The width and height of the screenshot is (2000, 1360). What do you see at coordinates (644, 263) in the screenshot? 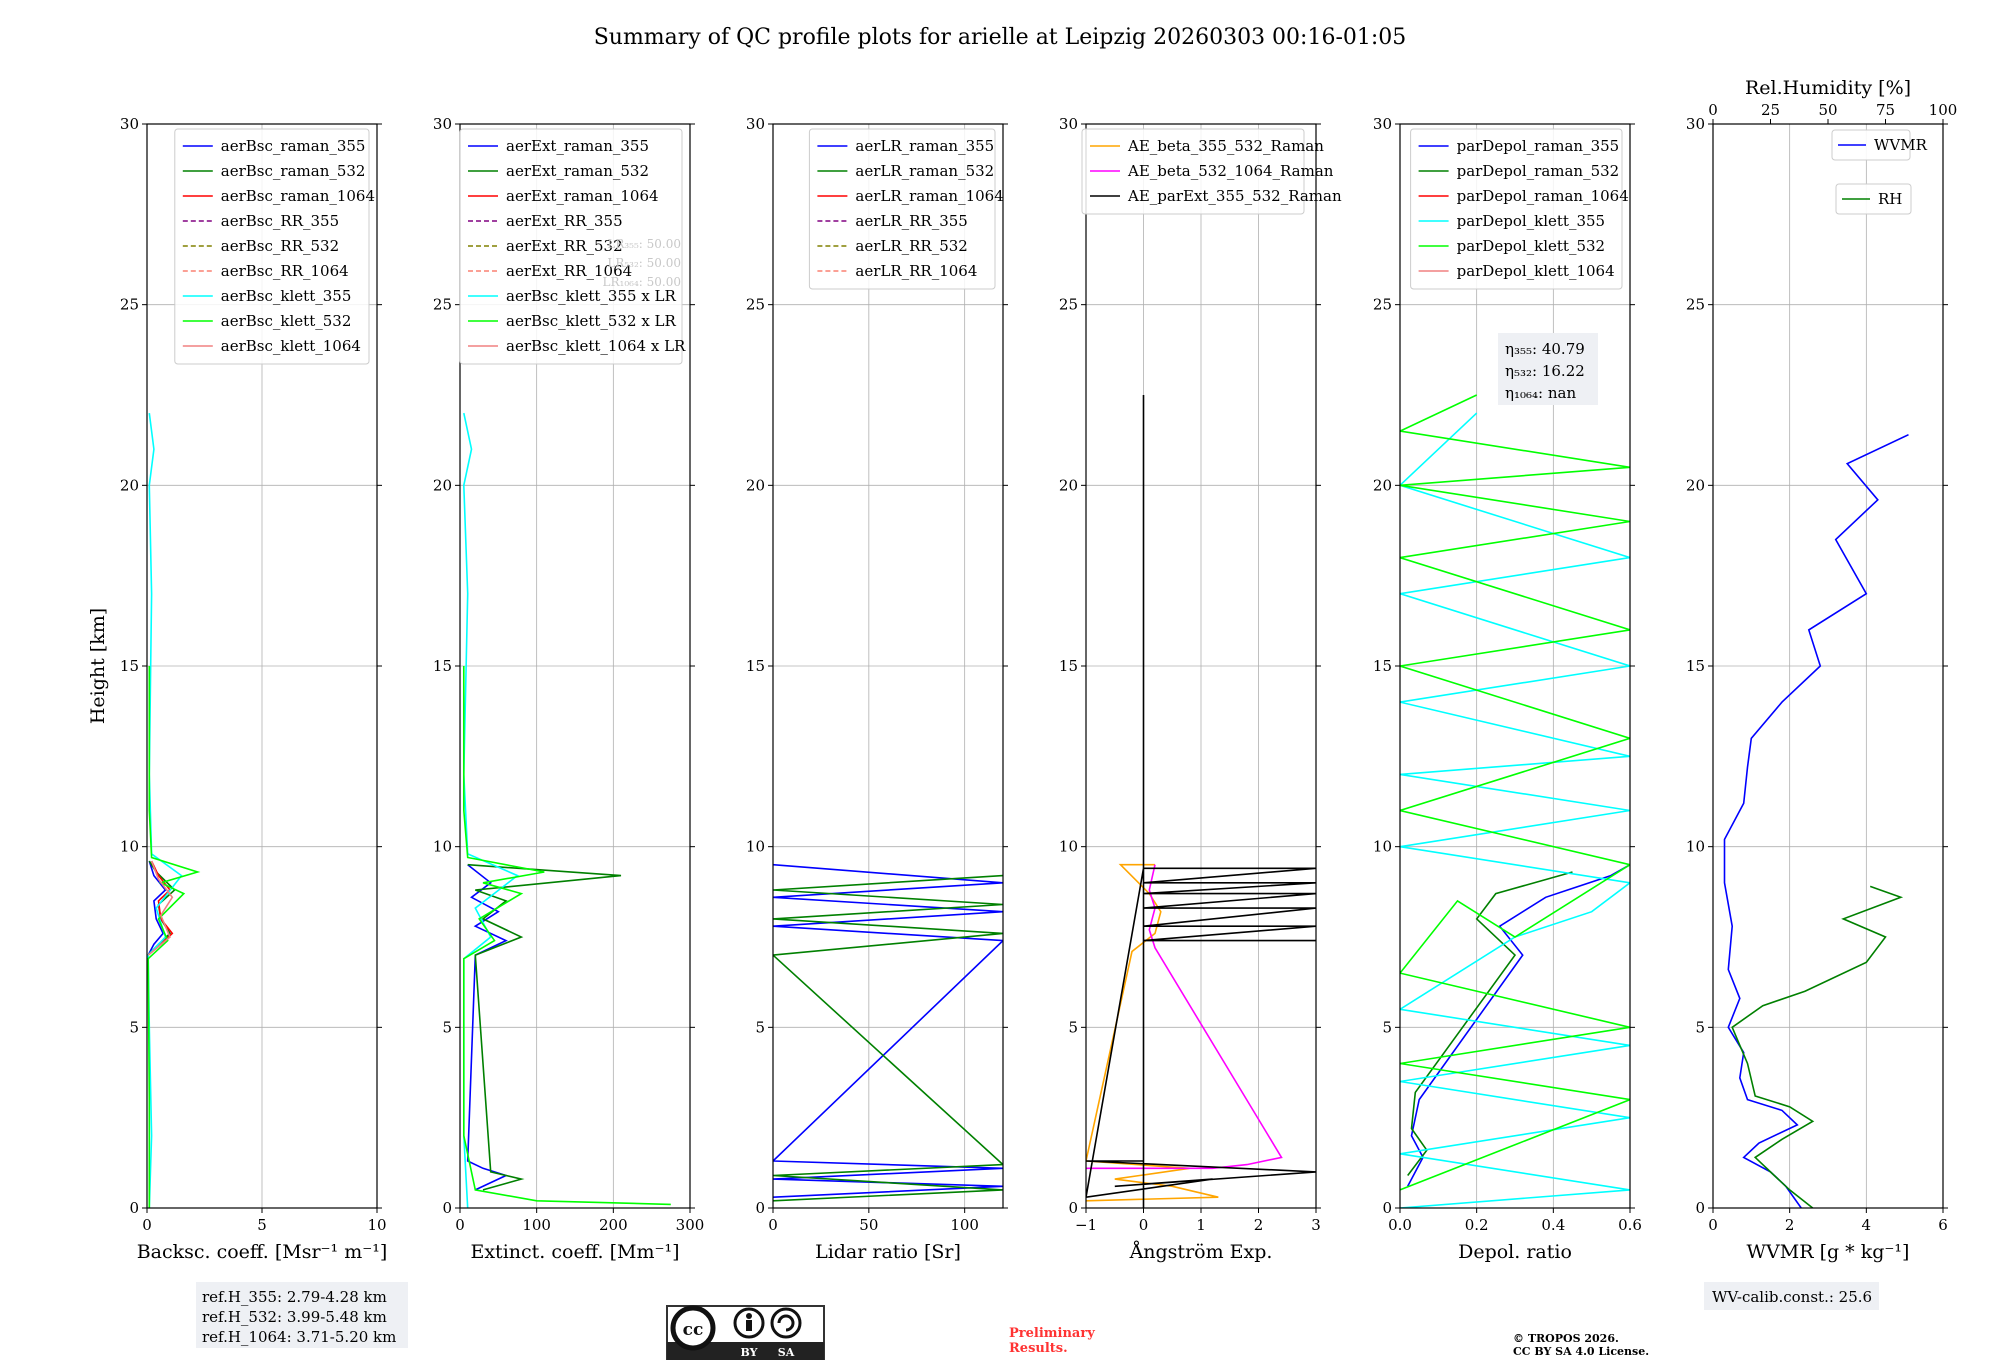
I see `lr-annotation: LR₅₃₂: 50.00` at bounding box center [644, 263].